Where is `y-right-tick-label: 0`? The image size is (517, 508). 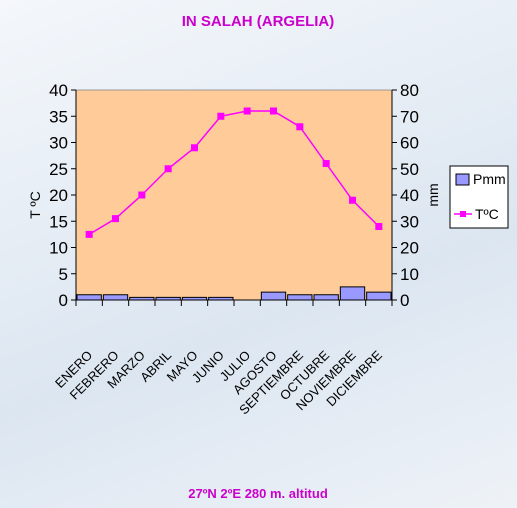
y-right-tick-label: 0 is located at coordinates (404, 300).